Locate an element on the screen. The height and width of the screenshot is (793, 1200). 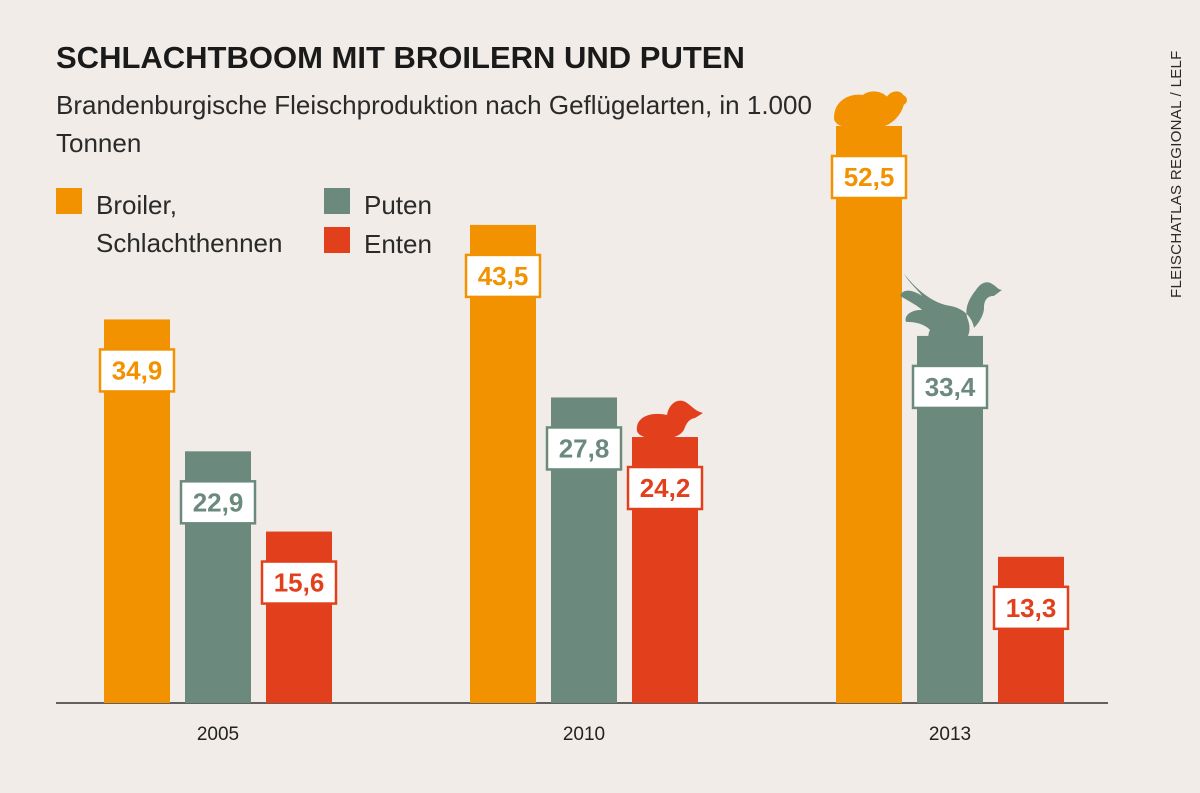
legend-item-puten: Puten is located at coordinates (378, 205).